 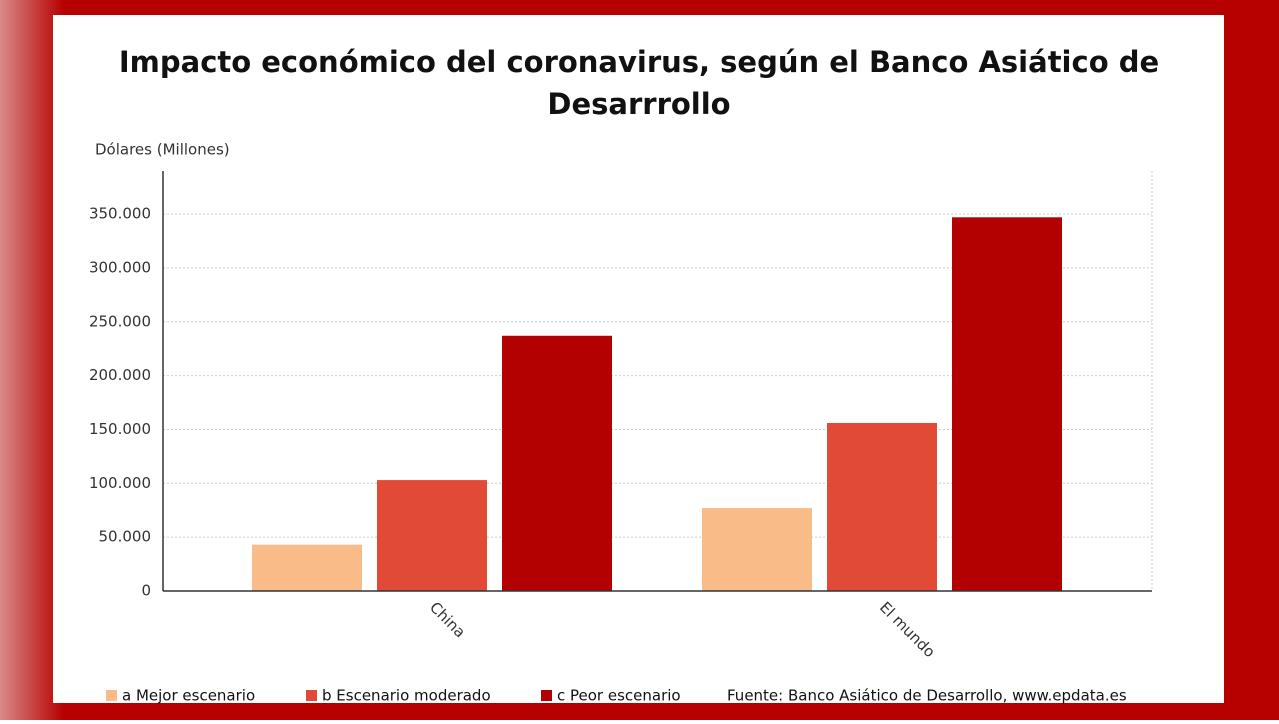 What do you see at coordinates (120, 483) in the screenshot?
I see `y-tick-label: 100.000` at bounding box center [120, 483].